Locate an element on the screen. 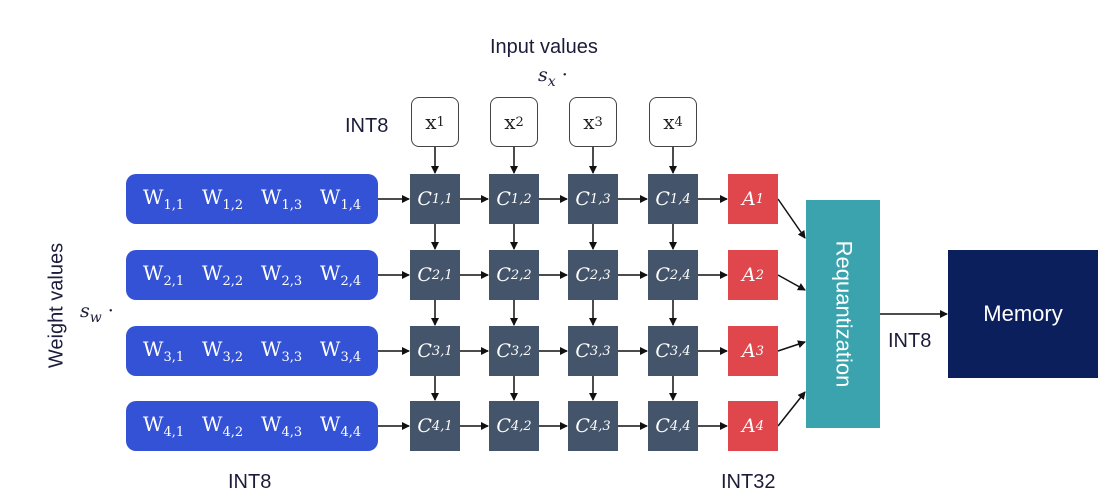 The height and width of the screenshot is (504, 1111). compute-cell-1-2: C 1,2 is located at coordinates (514, 199).